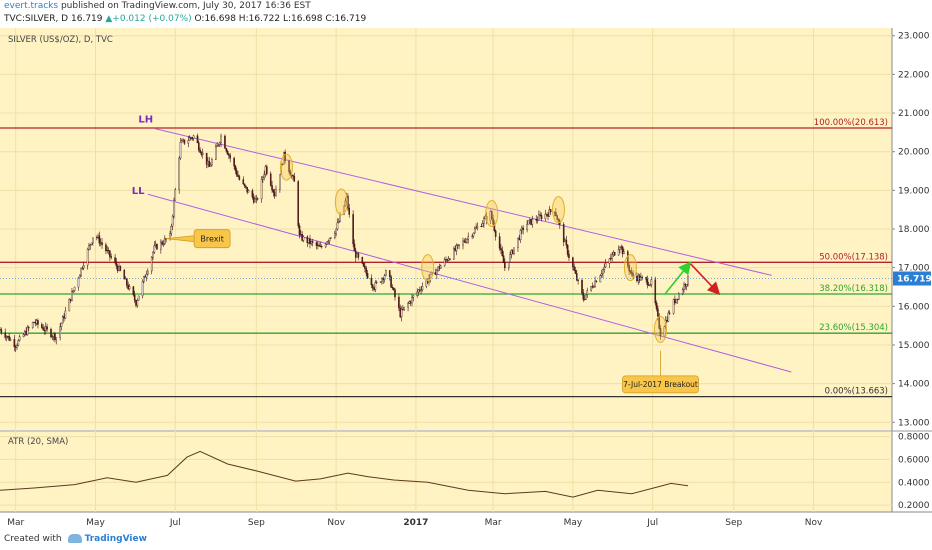  I want to click on fib-level-label: 38.20%(16.318), so click(853, 289).